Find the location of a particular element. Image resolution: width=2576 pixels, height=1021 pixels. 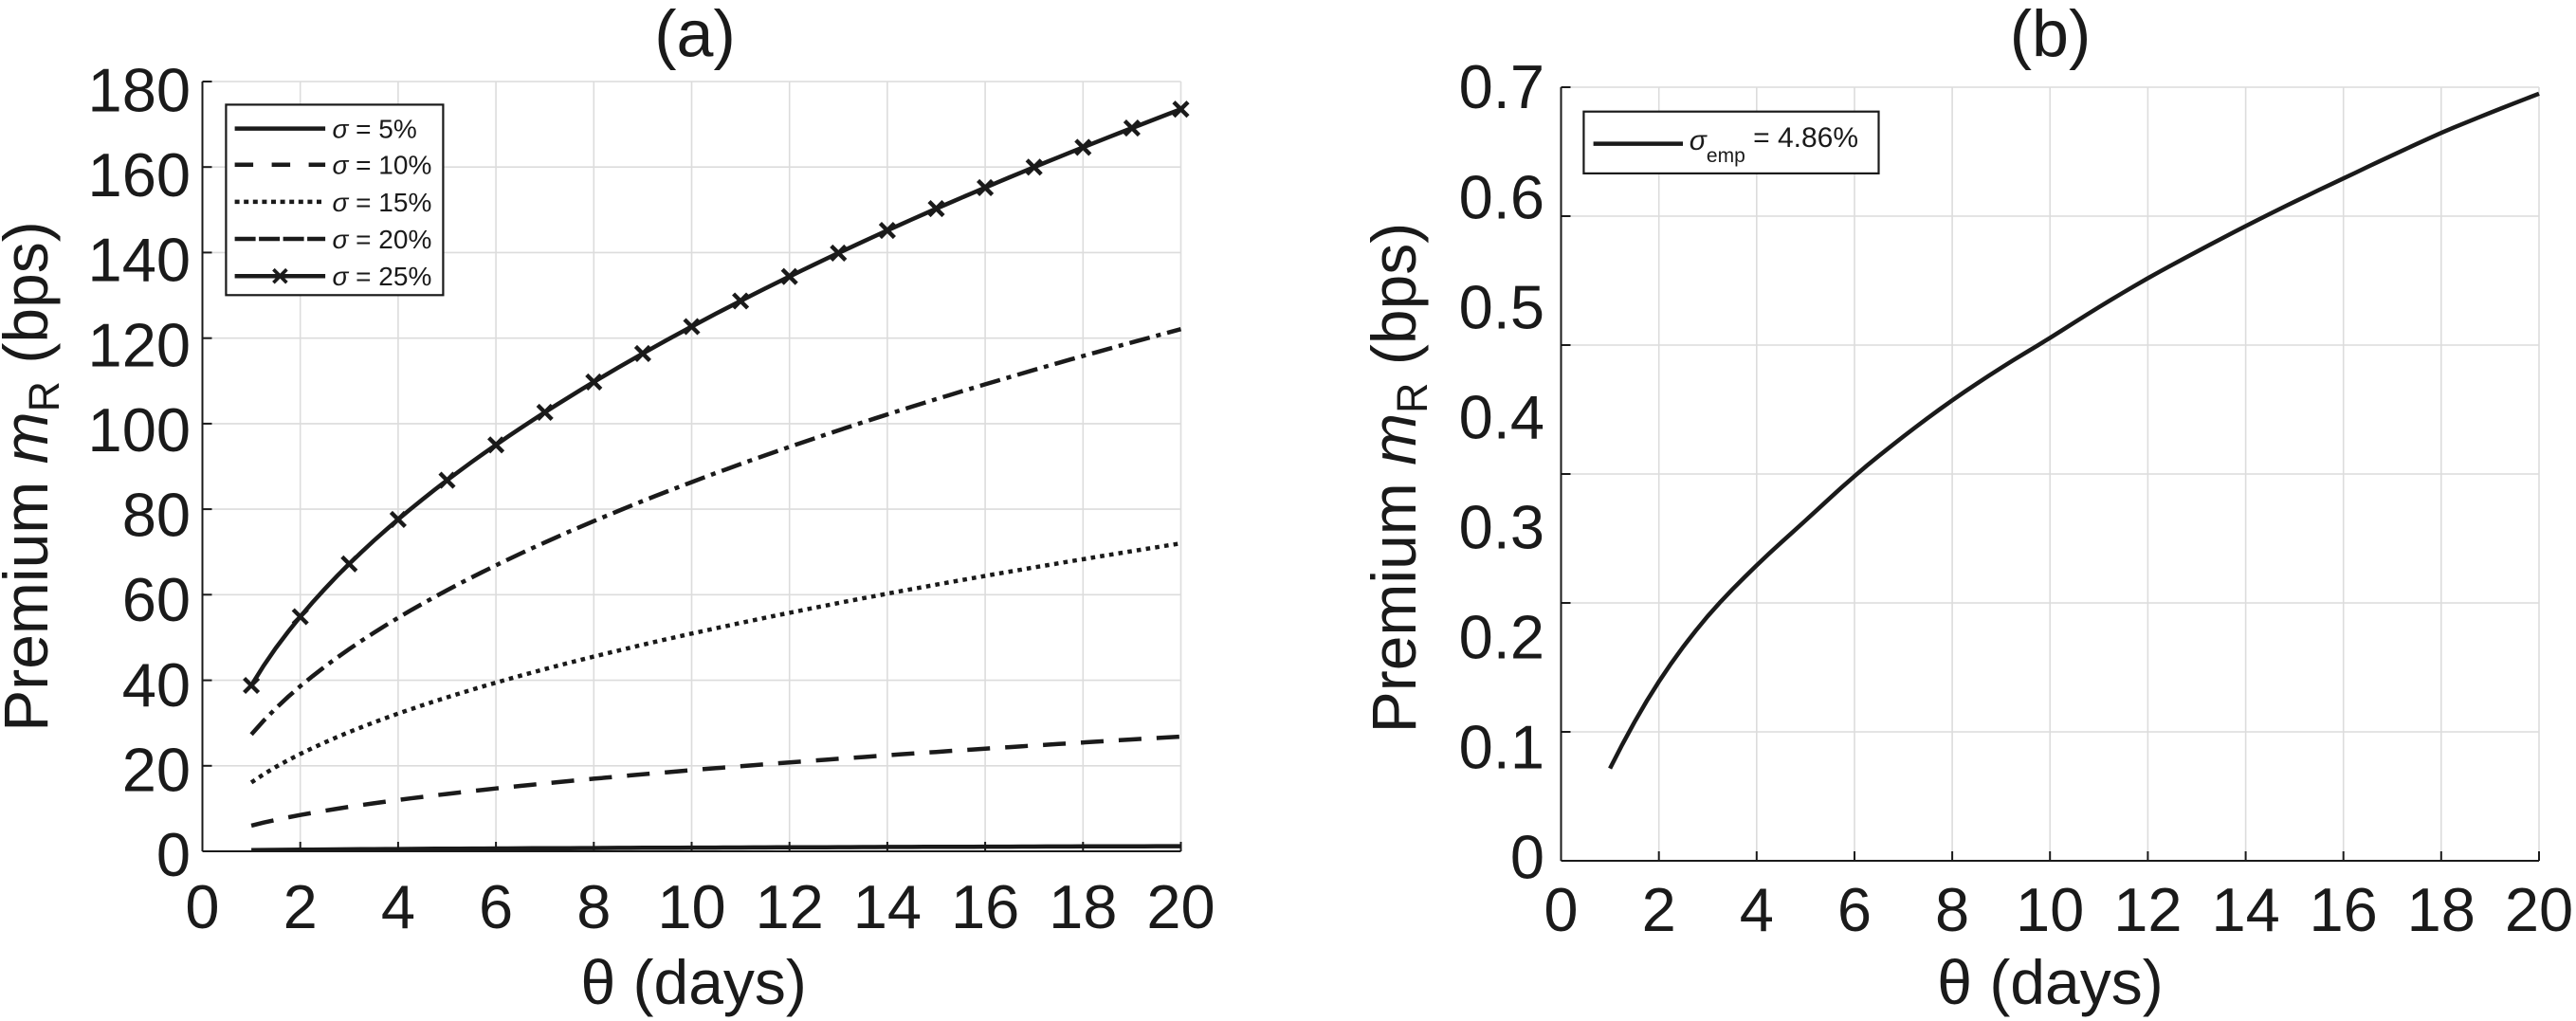

svg-text: 60 is located at coordinates (156, 599).